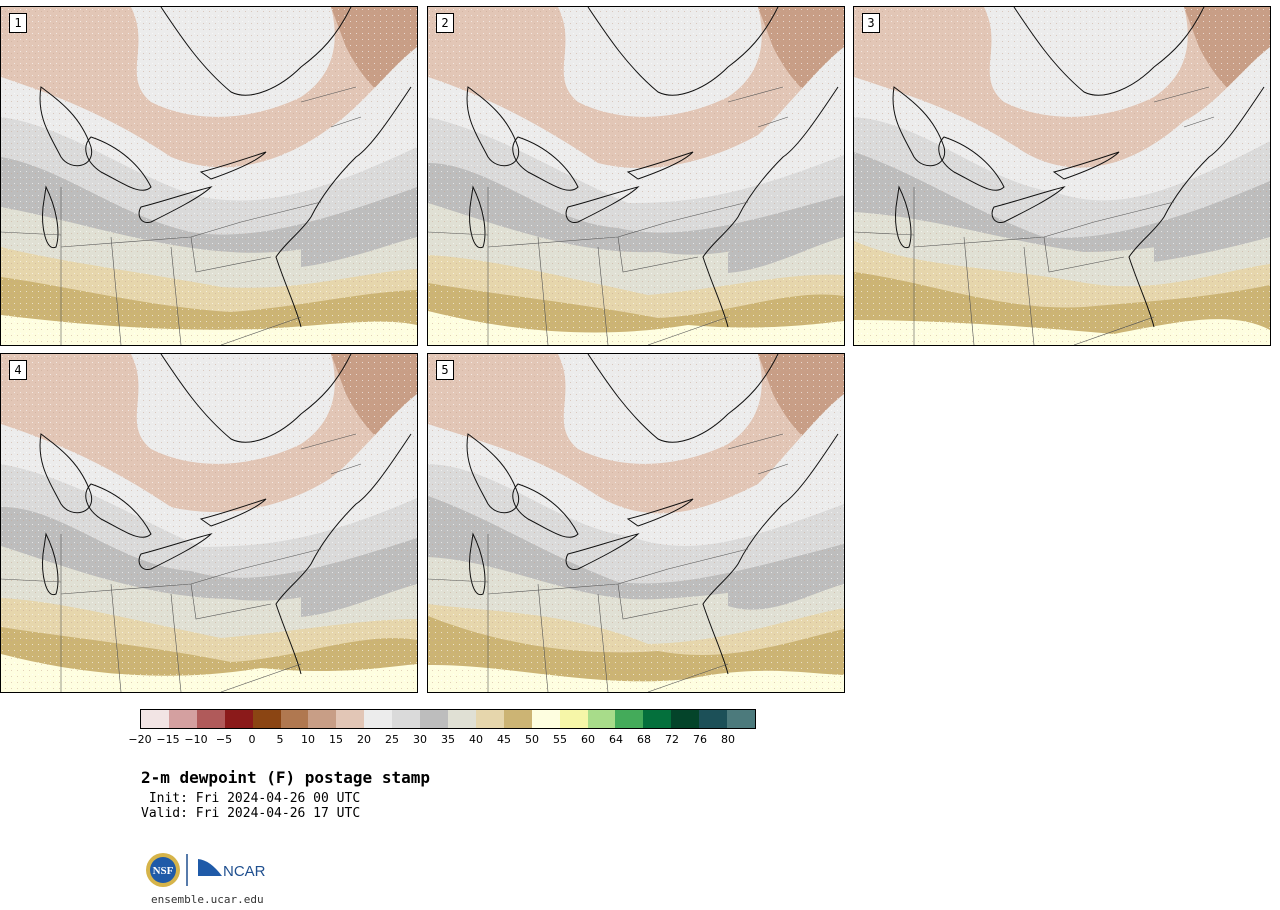 The image size is (1280, 910). What do you see at coordinates (871, 23) in the screenshot?
I see `member-label: 3` at bounding box center [871, 23].